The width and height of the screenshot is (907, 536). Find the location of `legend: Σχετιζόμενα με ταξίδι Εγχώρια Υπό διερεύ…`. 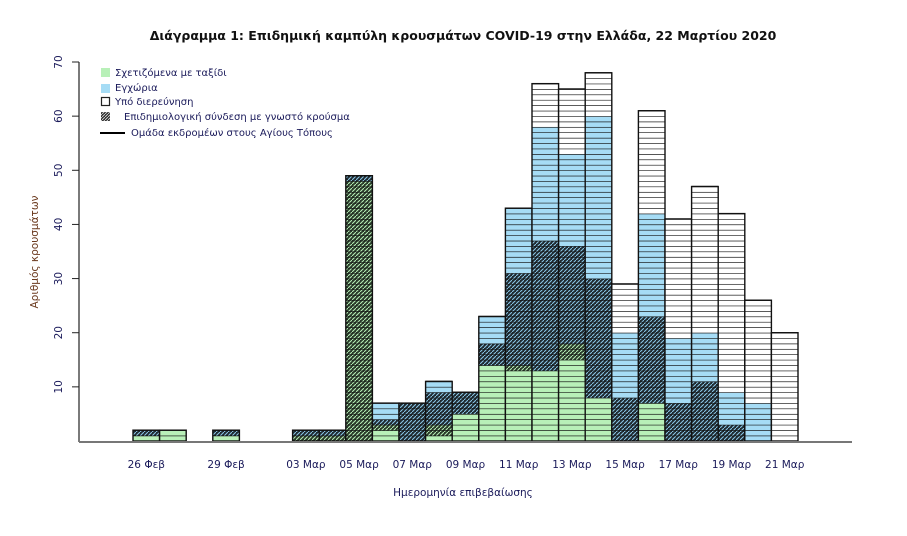

legend: Σχετιζόμενα με ταξίδι Εγχώρια Υπό διερεύ… is located at coordinates (225, 103).